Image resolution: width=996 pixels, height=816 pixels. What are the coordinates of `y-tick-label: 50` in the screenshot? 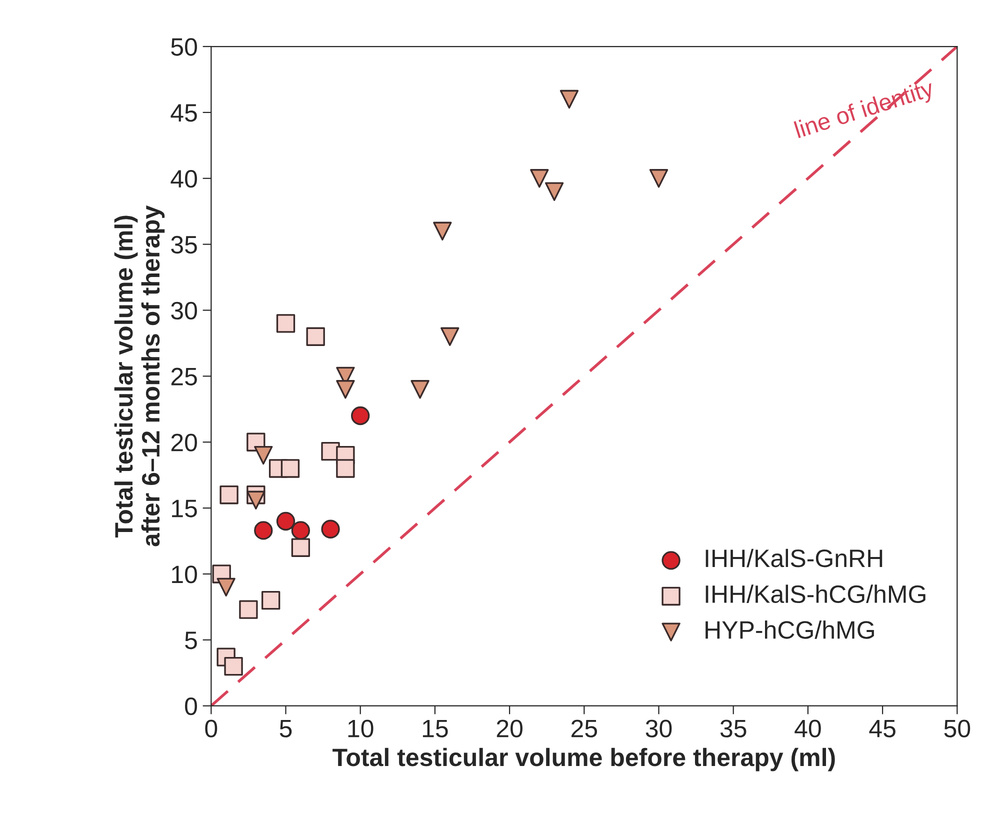 It's located at (184, 47).